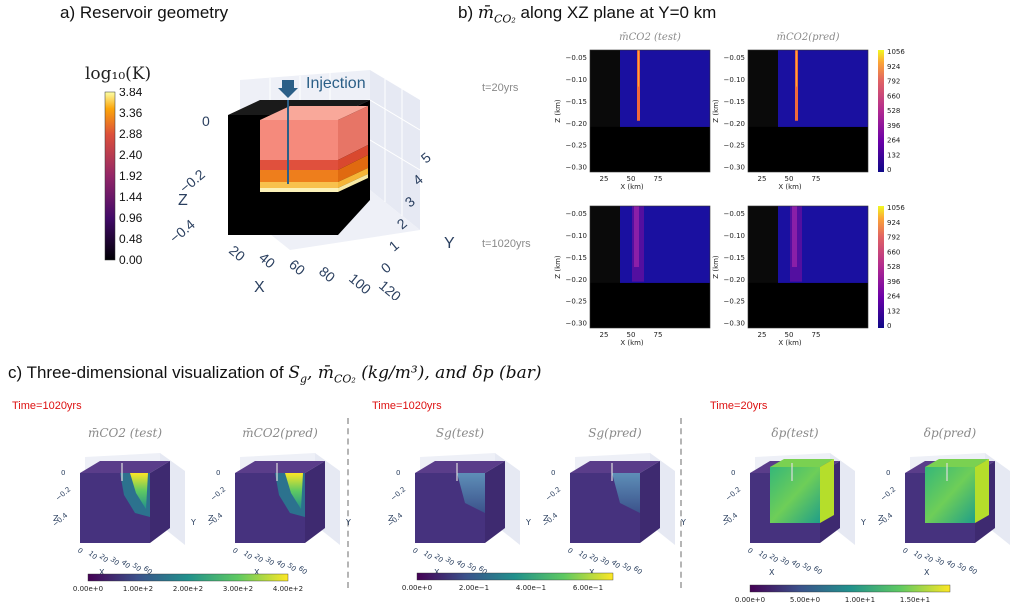 This screenshot has width=1010, height=605. Describe the element at coordinates (894, 223) in the screenshot. I see `colorbar-tick-label: 924` at that location.